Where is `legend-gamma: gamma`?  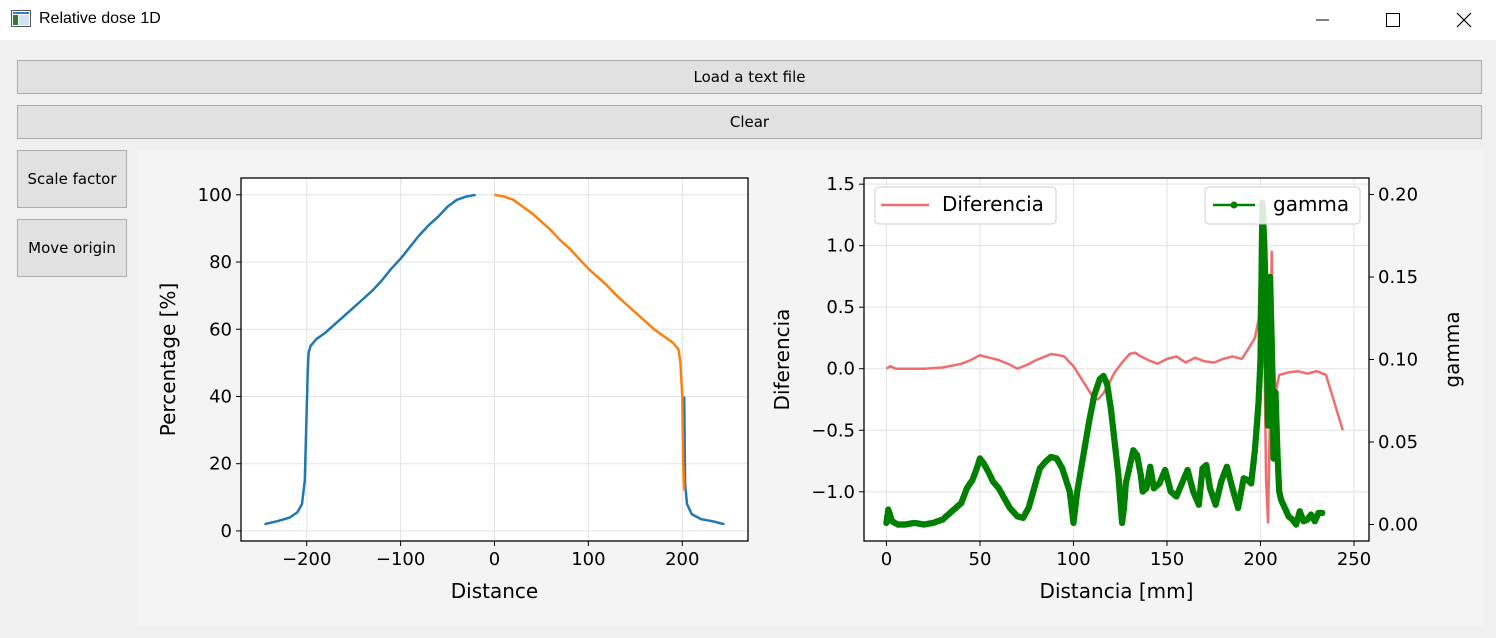
legend-gamma: gamma is located at coordinates (1282, 205).